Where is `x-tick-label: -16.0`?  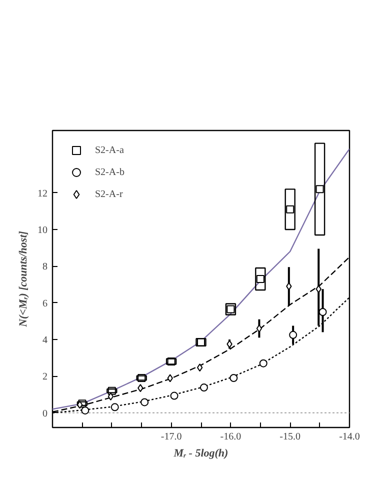
x-tick-label: -16.0 is located at coordinates (231, 437).